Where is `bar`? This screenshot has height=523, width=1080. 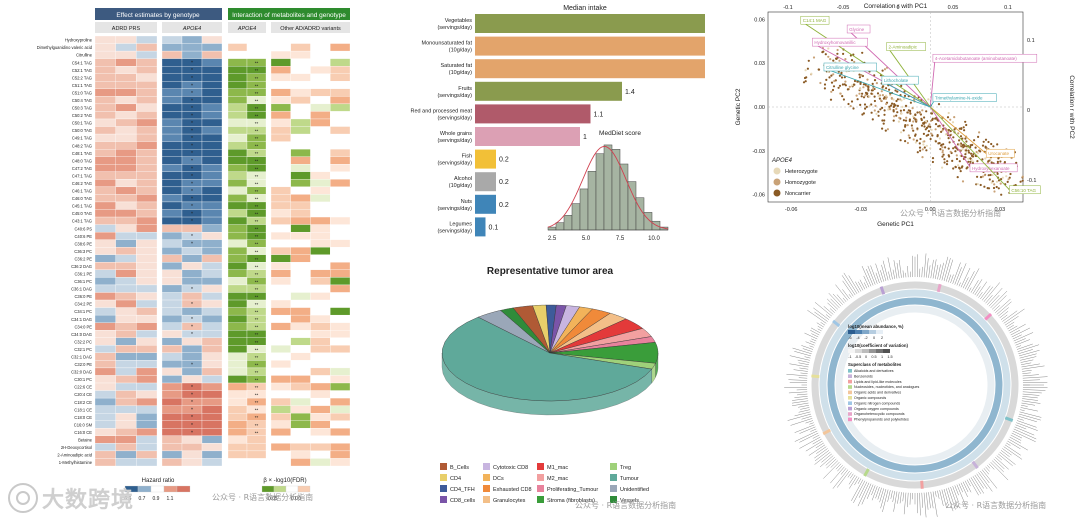 bar is located at coordinates (590, 46).